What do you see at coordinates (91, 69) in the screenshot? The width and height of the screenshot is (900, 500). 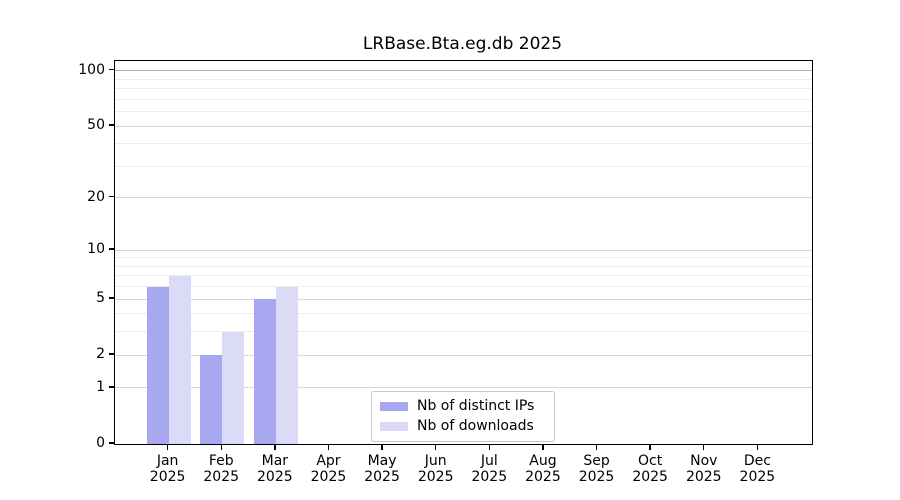 I see `y-tick-label: 100` at bounding box center [91, 69].